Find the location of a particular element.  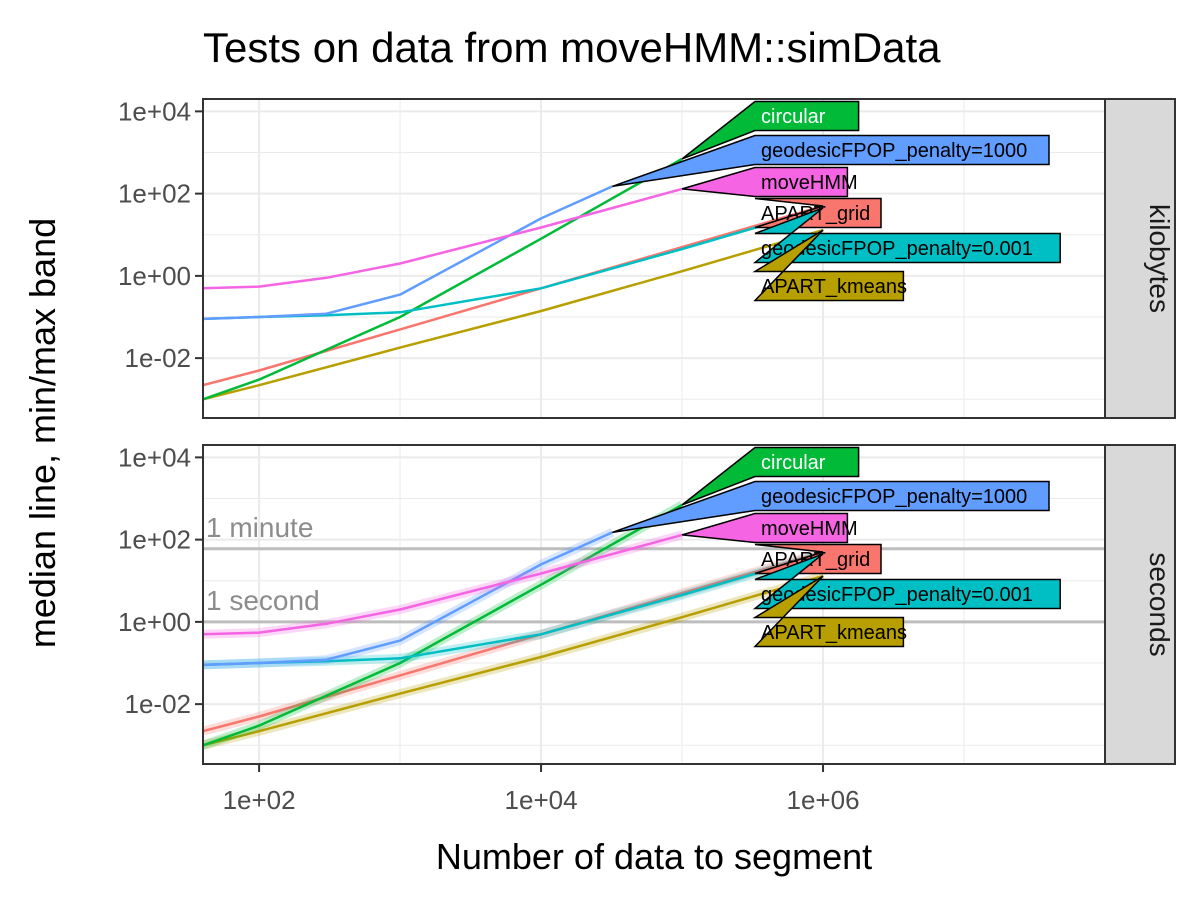

reference-label: 1 second is located at coordinates (263, 600).